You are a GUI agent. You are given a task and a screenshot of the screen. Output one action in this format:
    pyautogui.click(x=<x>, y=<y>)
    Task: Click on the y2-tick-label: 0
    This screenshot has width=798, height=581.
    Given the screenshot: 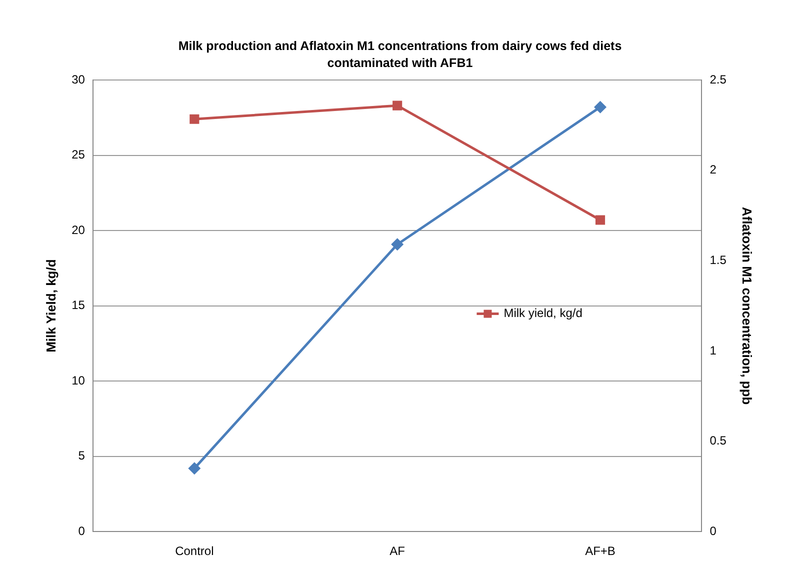 What is the action you would take?
    pyautogui.click(x=713, y=531)
    